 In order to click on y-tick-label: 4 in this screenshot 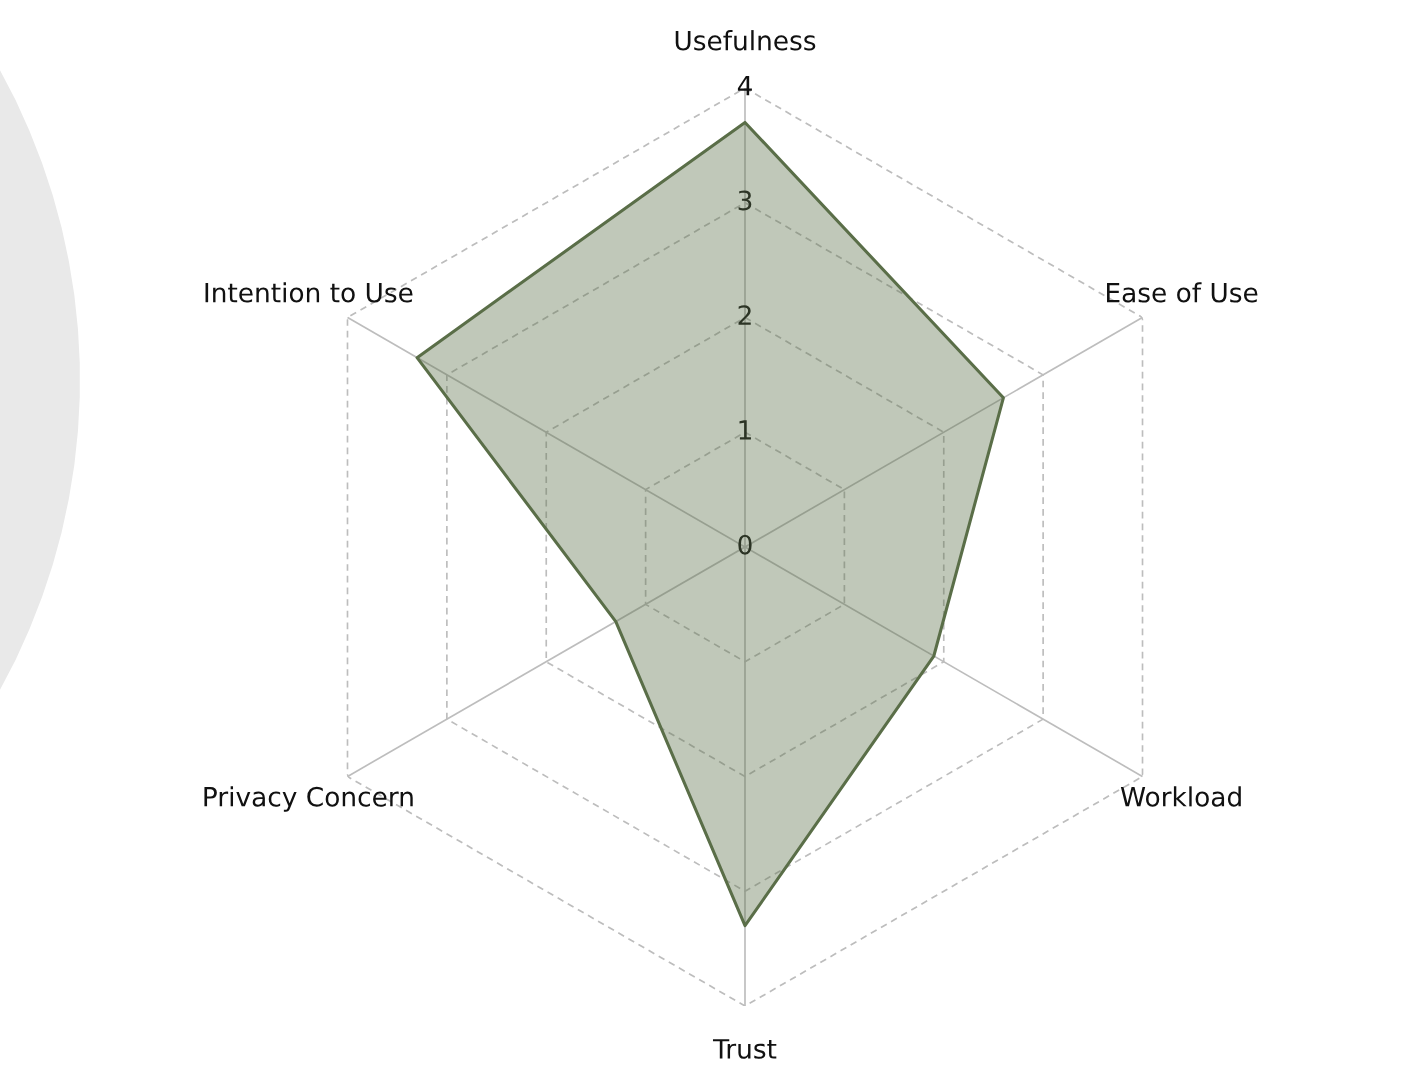, I will do `click(744, 86)`.